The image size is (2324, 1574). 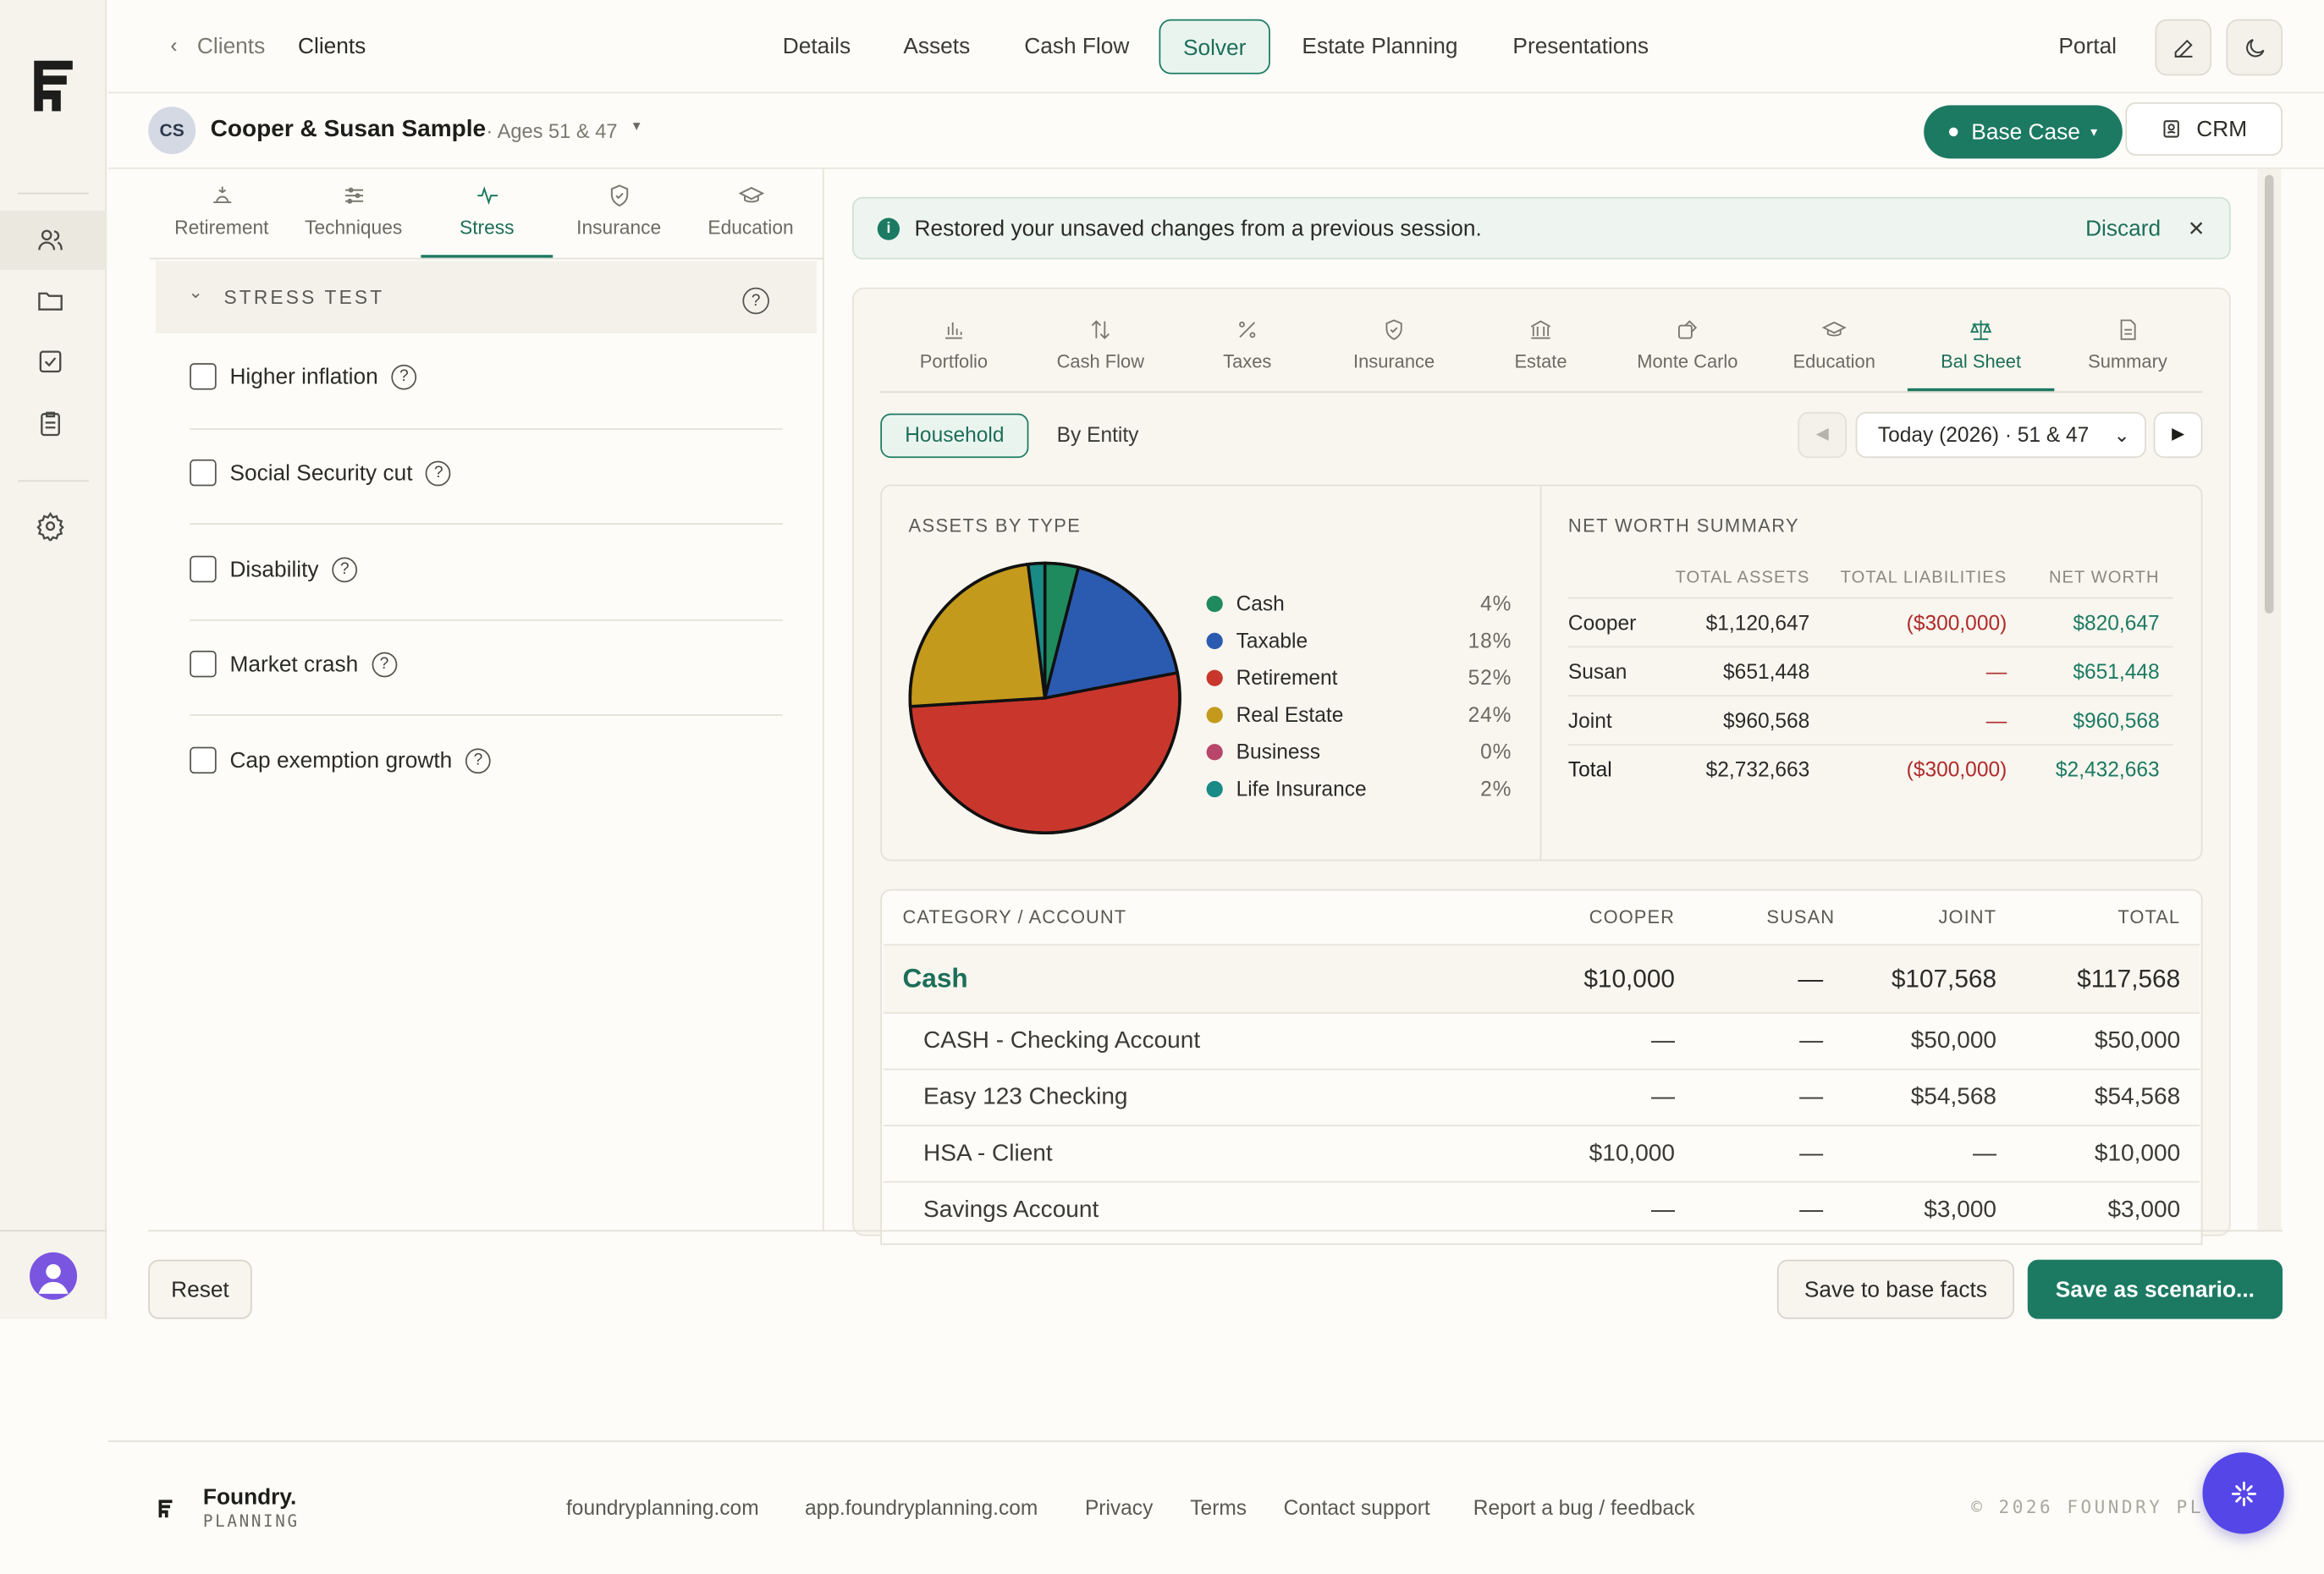 What do you see at coordinates (1100, 329) in the screenshot?
I see `arrows-up-down-icon` at bounding box center [1100, 329].